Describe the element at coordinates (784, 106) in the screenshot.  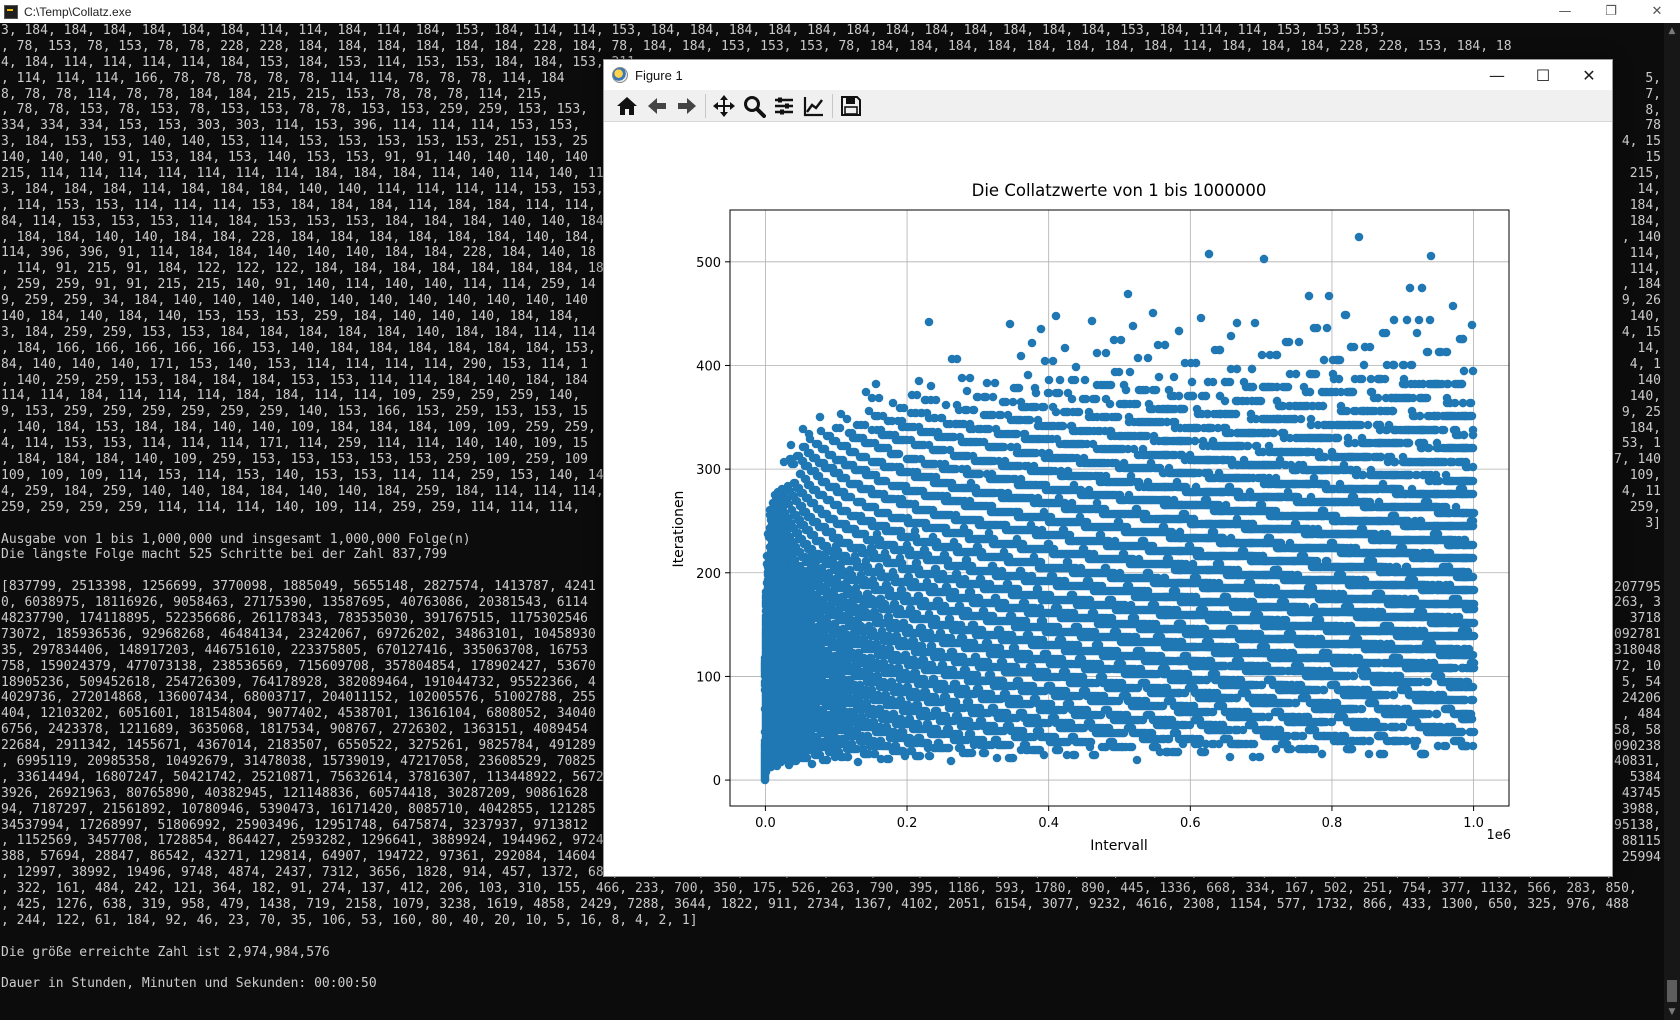
I see `configure-subplots-button` at that location.